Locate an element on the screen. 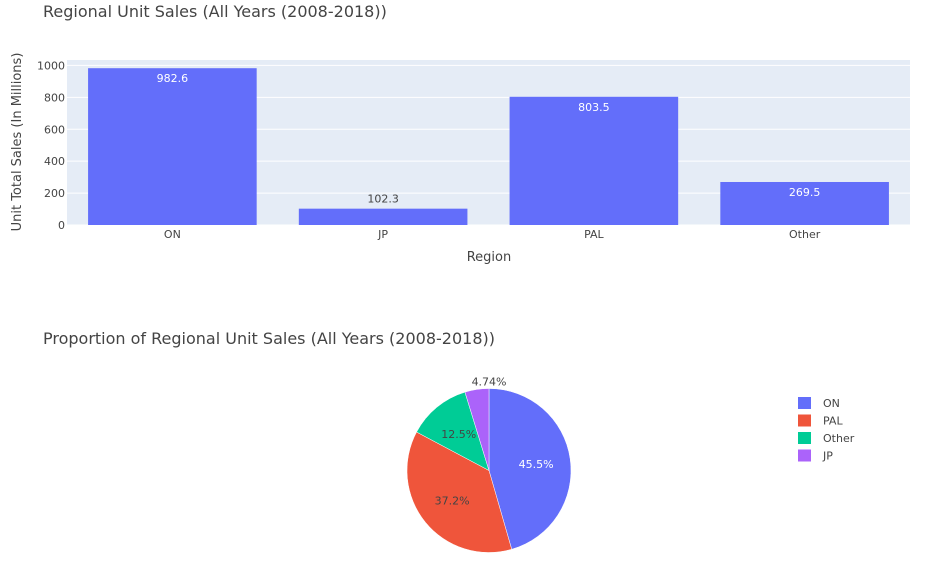 The width and height of the screenshot is (925, 574). bar-y-tick-label: 200 is located at coordinates (54, 193).